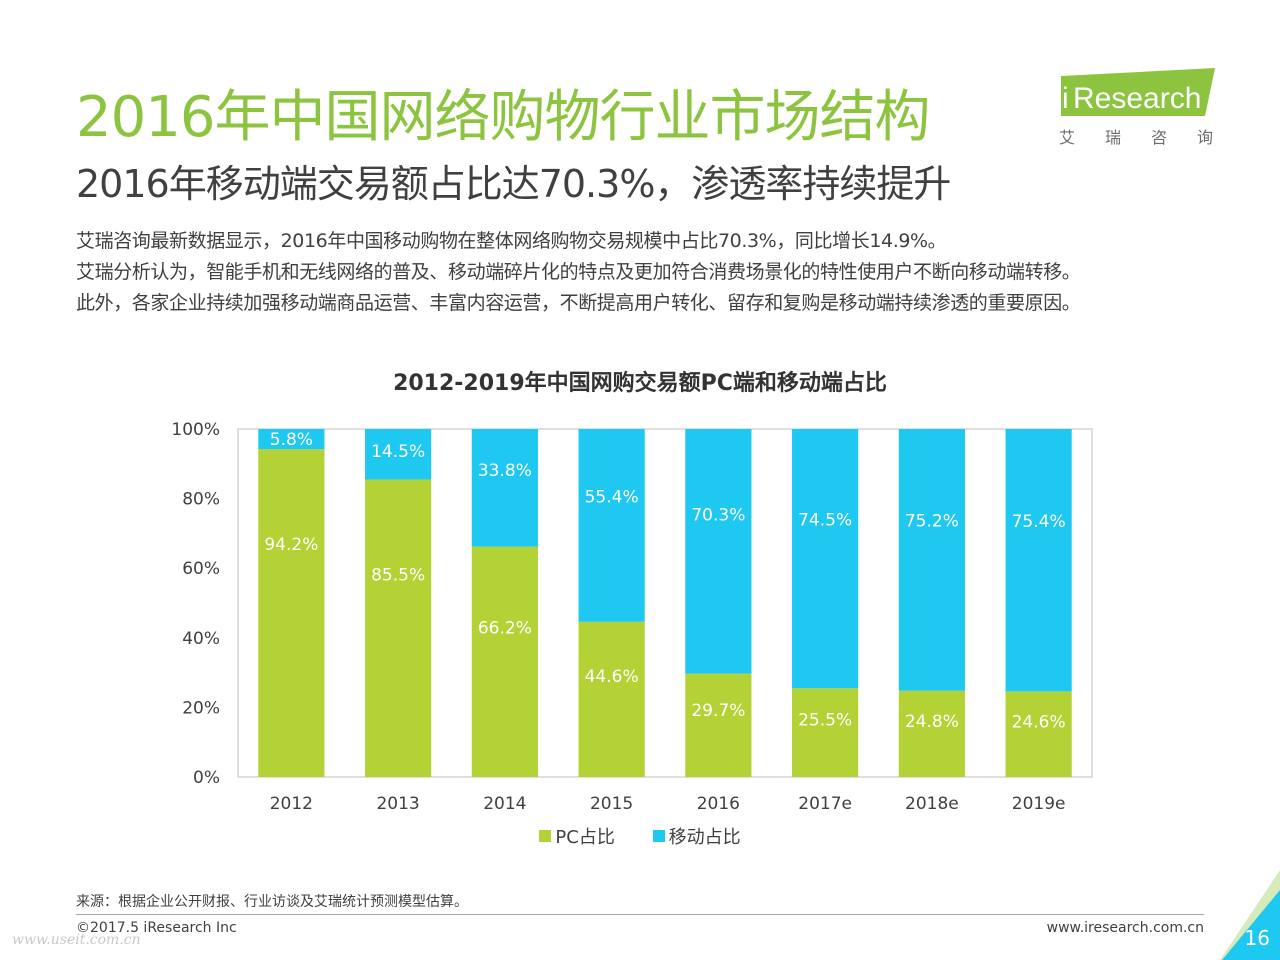 The image size is (1280, 960). I want to click on data-label-pc: 24.6%, so click(1039, 722).